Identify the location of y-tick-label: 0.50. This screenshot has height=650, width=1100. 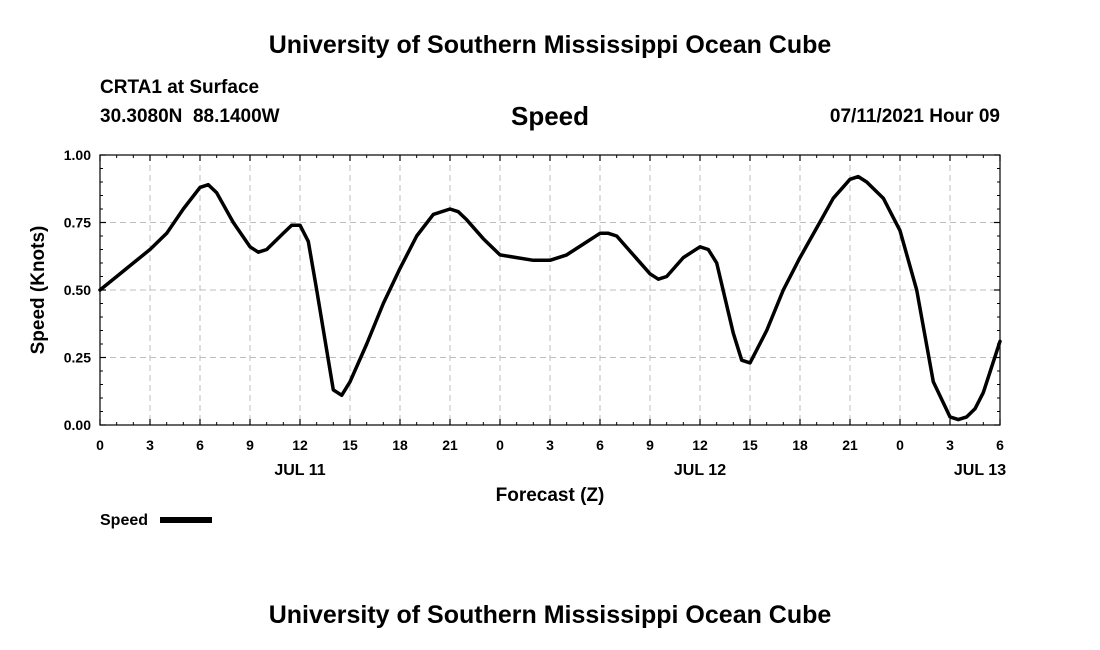
(77, 290).